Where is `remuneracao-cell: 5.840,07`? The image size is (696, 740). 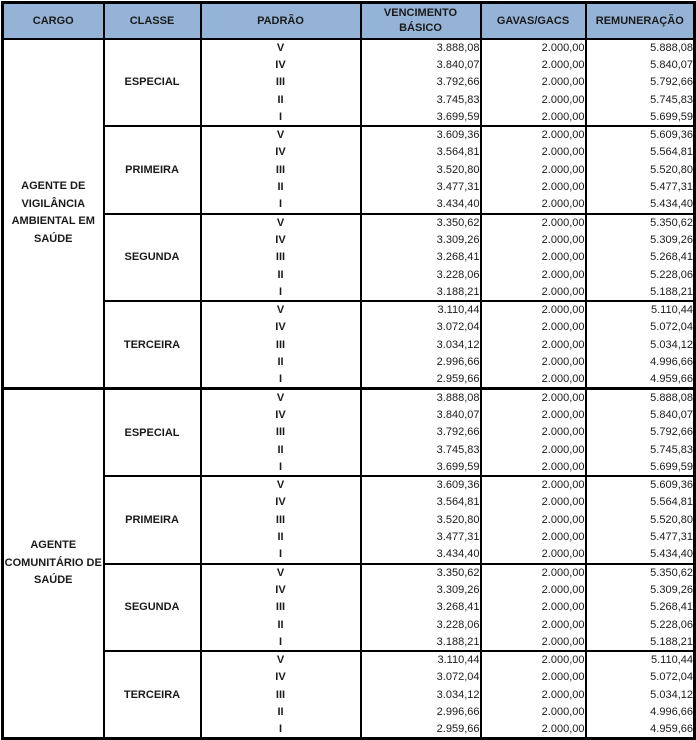
remuneracao-cell: 5.840,07 is located at coordinates (640, 415).